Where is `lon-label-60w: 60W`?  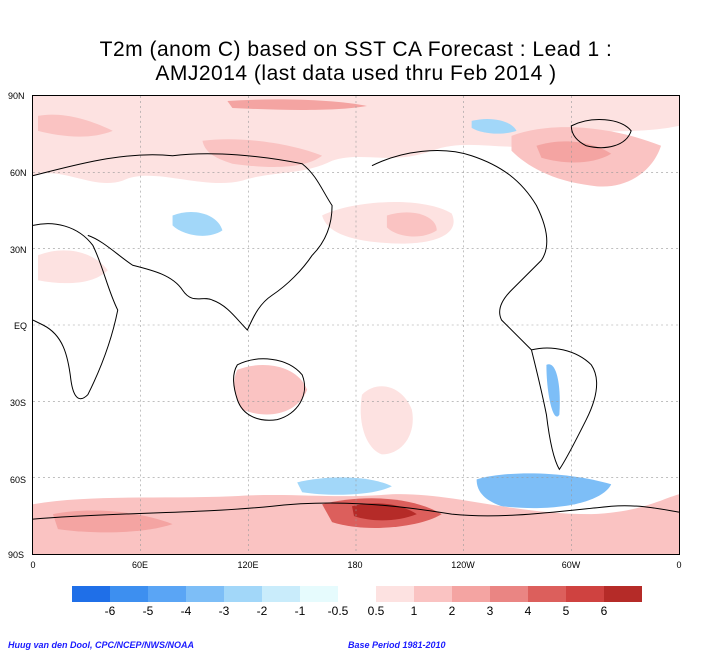
lon-label-60w: 60W is located at coordinates (571, 565).